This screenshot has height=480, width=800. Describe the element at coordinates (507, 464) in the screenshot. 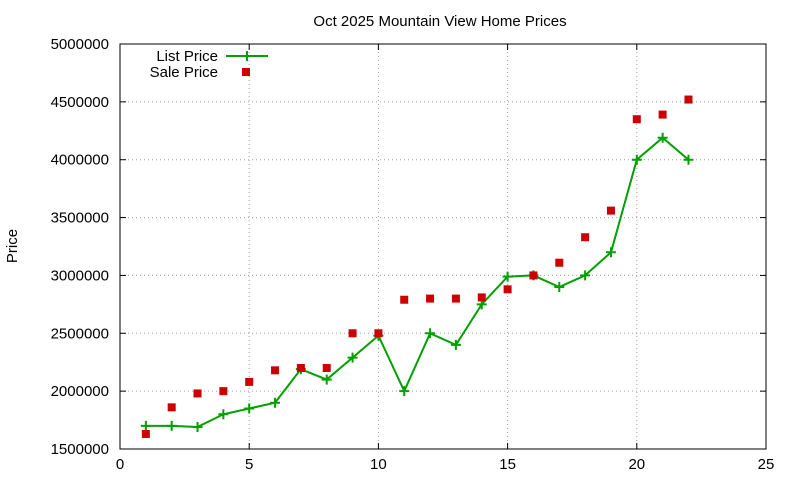

I see `x-tick-label: 15` at that location.